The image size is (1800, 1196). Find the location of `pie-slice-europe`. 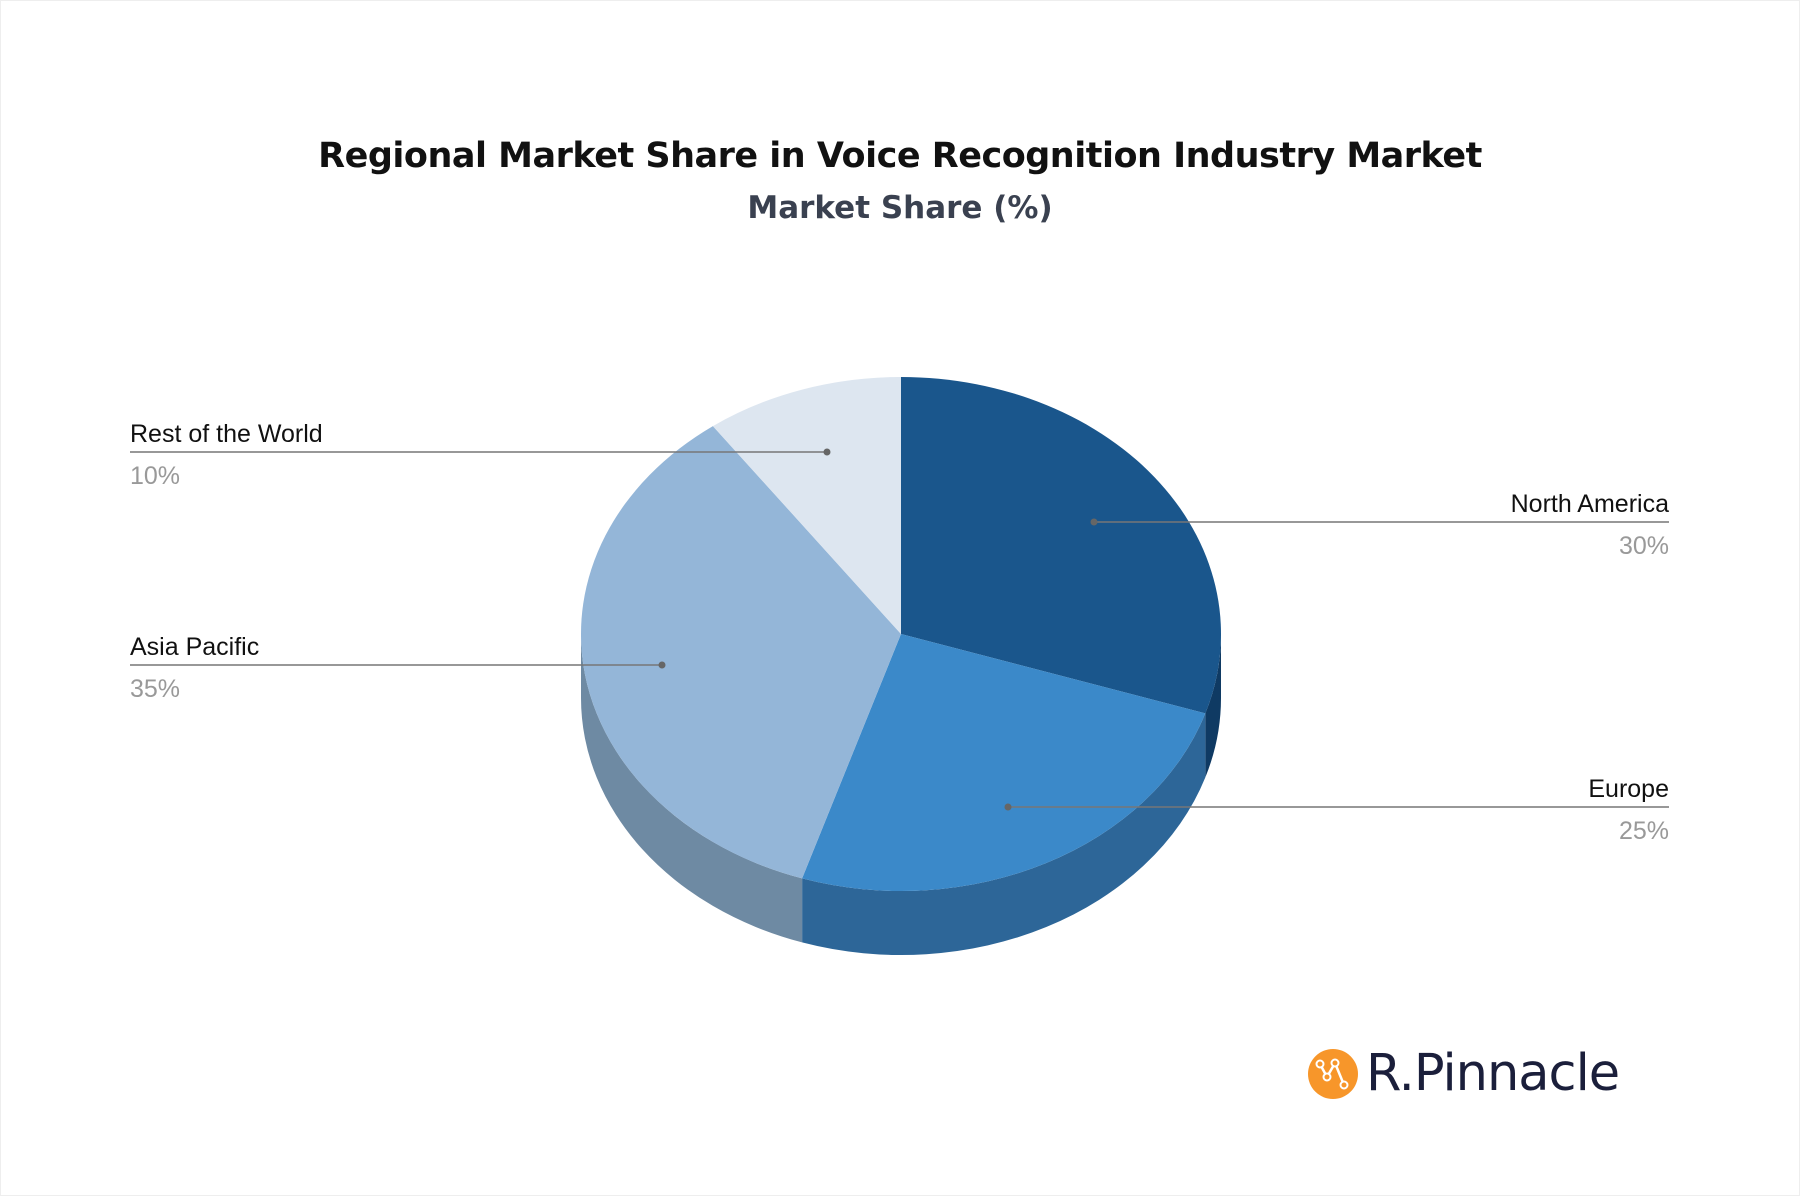

pie-slice-europe is located at coordinates (1004, 762).